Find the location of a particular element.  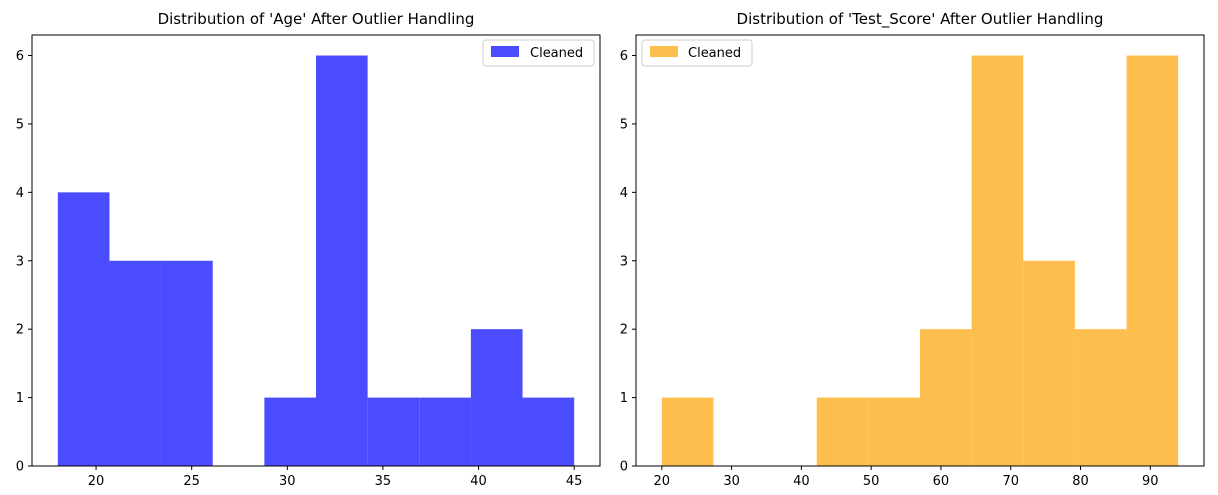

test-score-y-tick-label: 3 is located at coordinates (624, 261).